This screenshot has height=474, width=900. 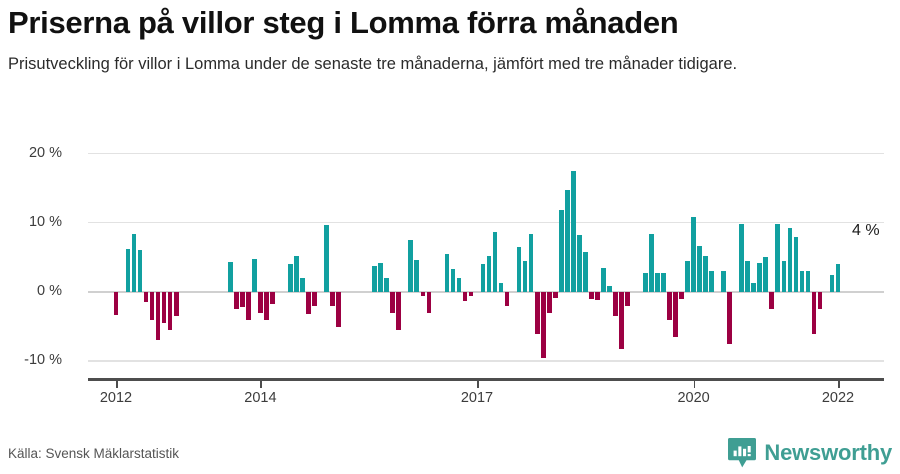 What do you see at coordinates (486, 361) in the screenshot?
I see `gridline--10` at bounding box center [486, 361].